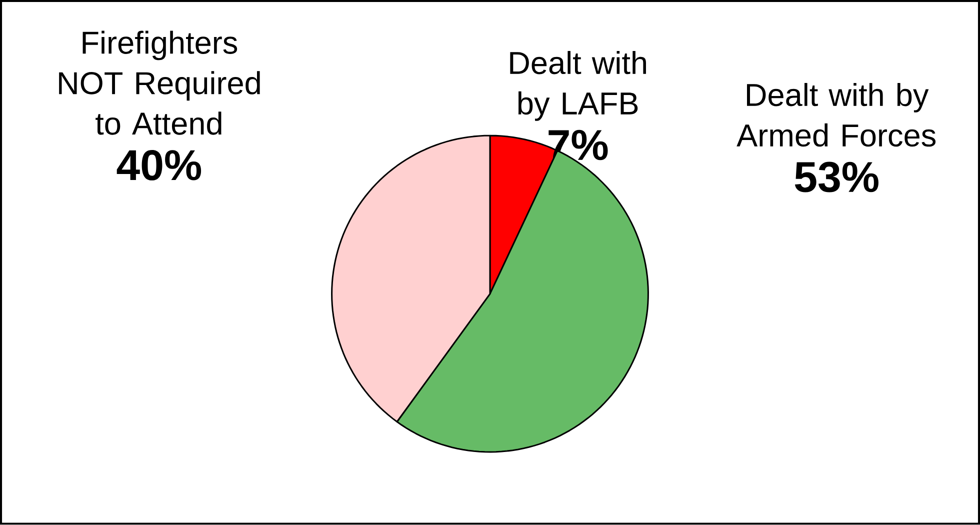 Image resolution: width=980 pixels, height=525 pixels. Describe the element at coordinates (578, 86) in the screenshot. I see `slice-label: Dealt with by LAFB` at that location.